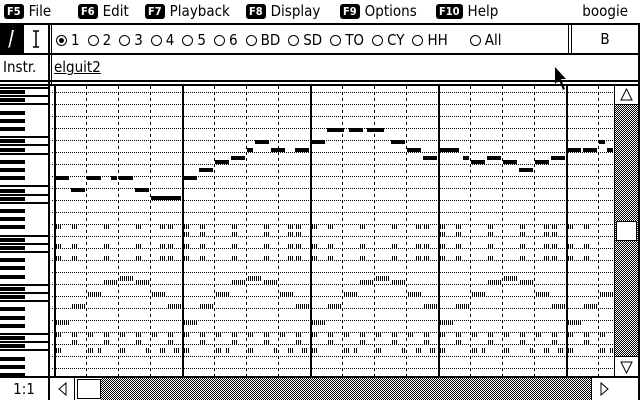 This screenshot has height=404, width=640. I want to click on menu-file: F5 File, so click(27, 11).